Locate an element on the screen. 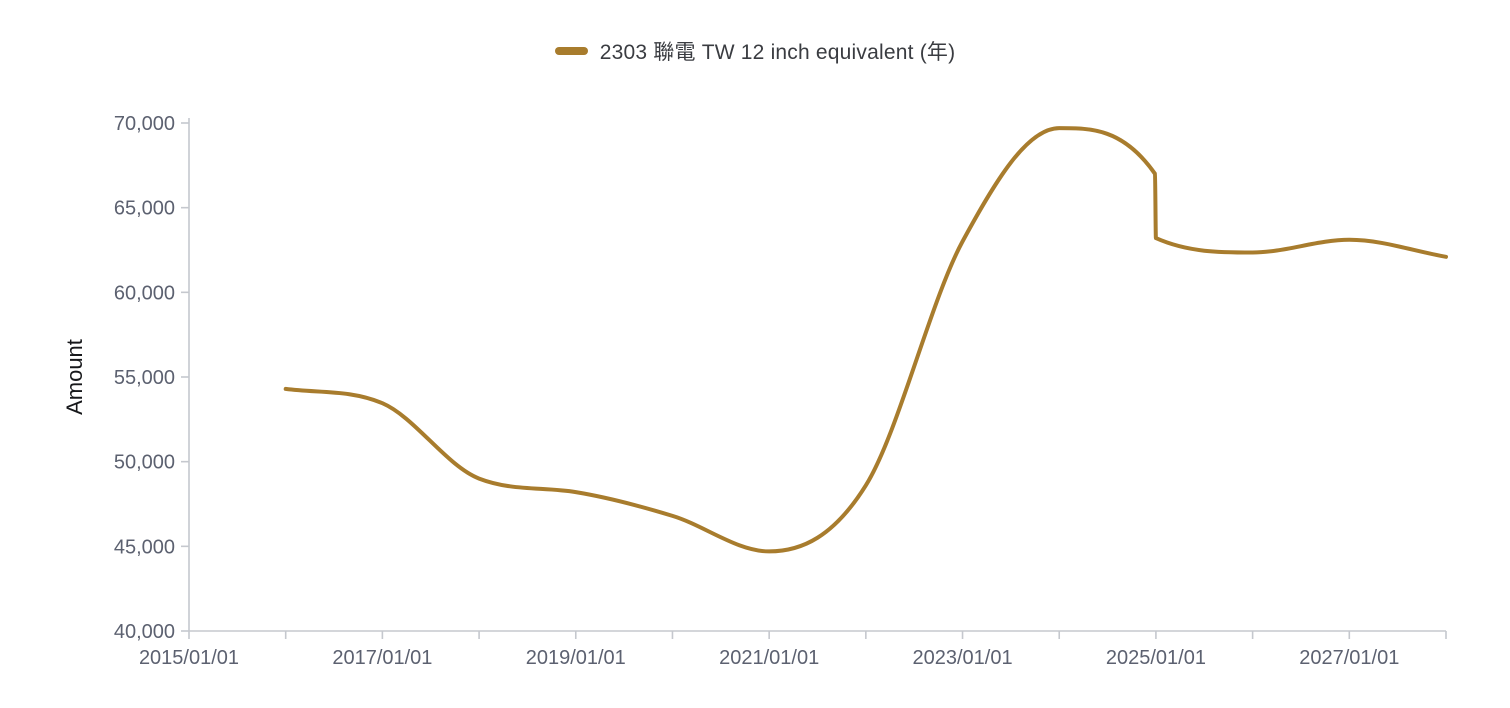 Image resolution: width=1510 pixels, height=708 pixels. x-tick-label: 2019/01/01 is located at coordinates (576, 658).